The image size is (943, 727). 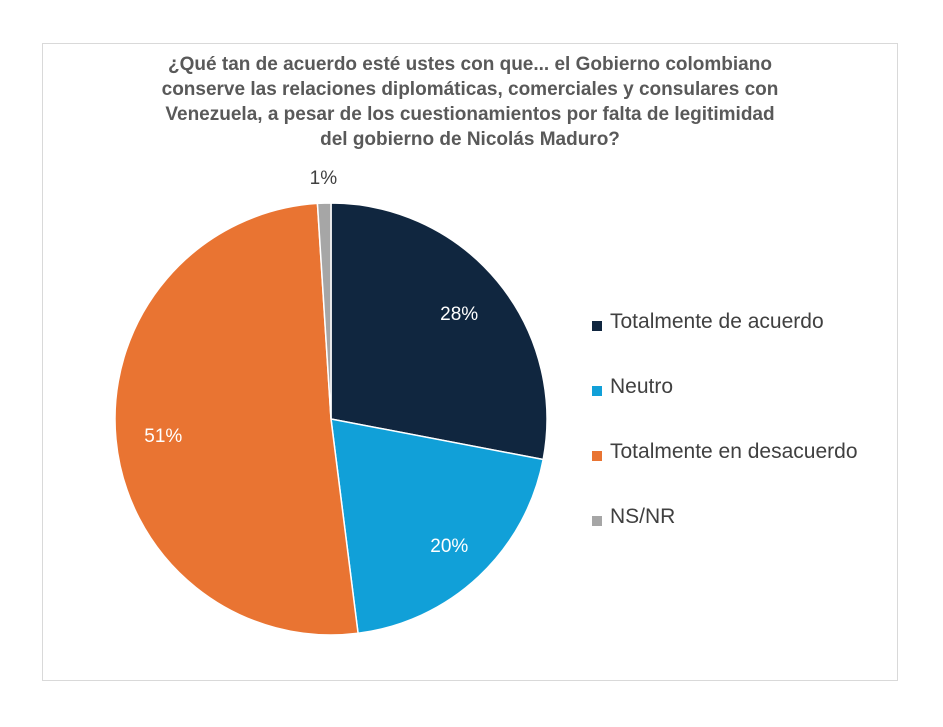 I want to click on legend-label-ns-nr: NS/NR, so click(x=643, y=516).